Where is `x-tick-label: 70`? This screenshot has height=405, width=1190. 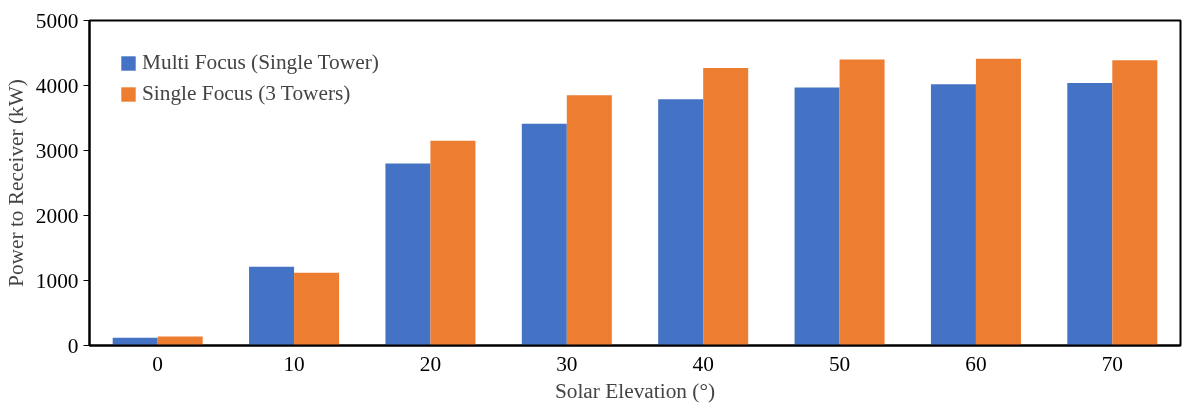
x-tick-label: 70 is located at coordinates (1112, 363).